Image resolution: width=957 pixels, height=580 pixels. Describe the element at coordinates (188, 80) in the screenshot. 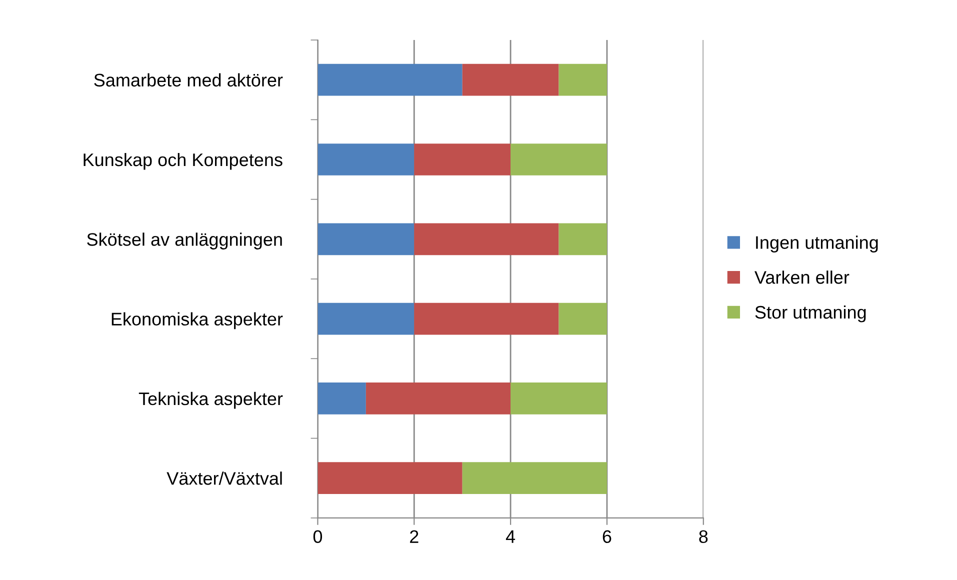

I see `y-tick-label: Samarbete med aktörer` at that location.